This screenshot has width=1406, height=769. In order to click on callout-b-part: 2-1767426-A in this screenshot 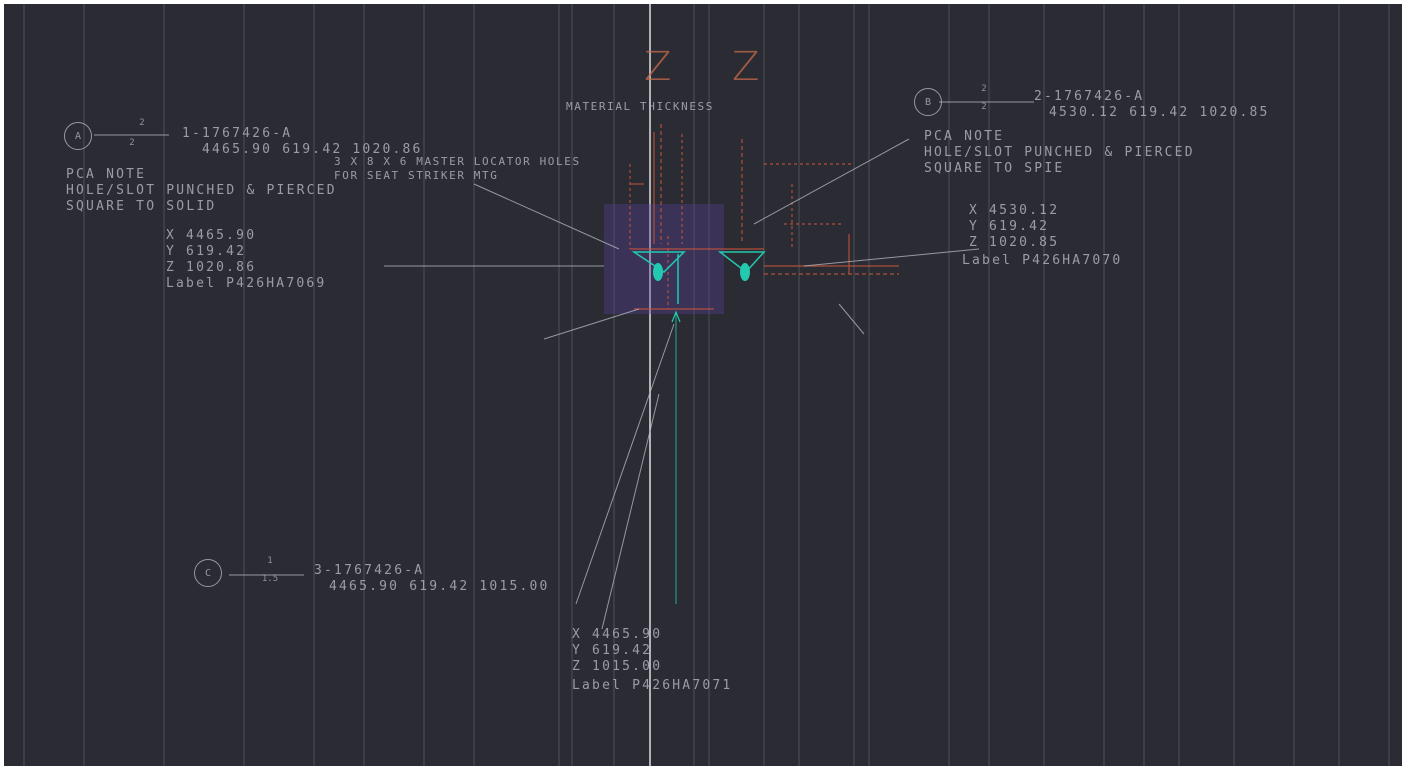, I will do `click(1089, 96)`.